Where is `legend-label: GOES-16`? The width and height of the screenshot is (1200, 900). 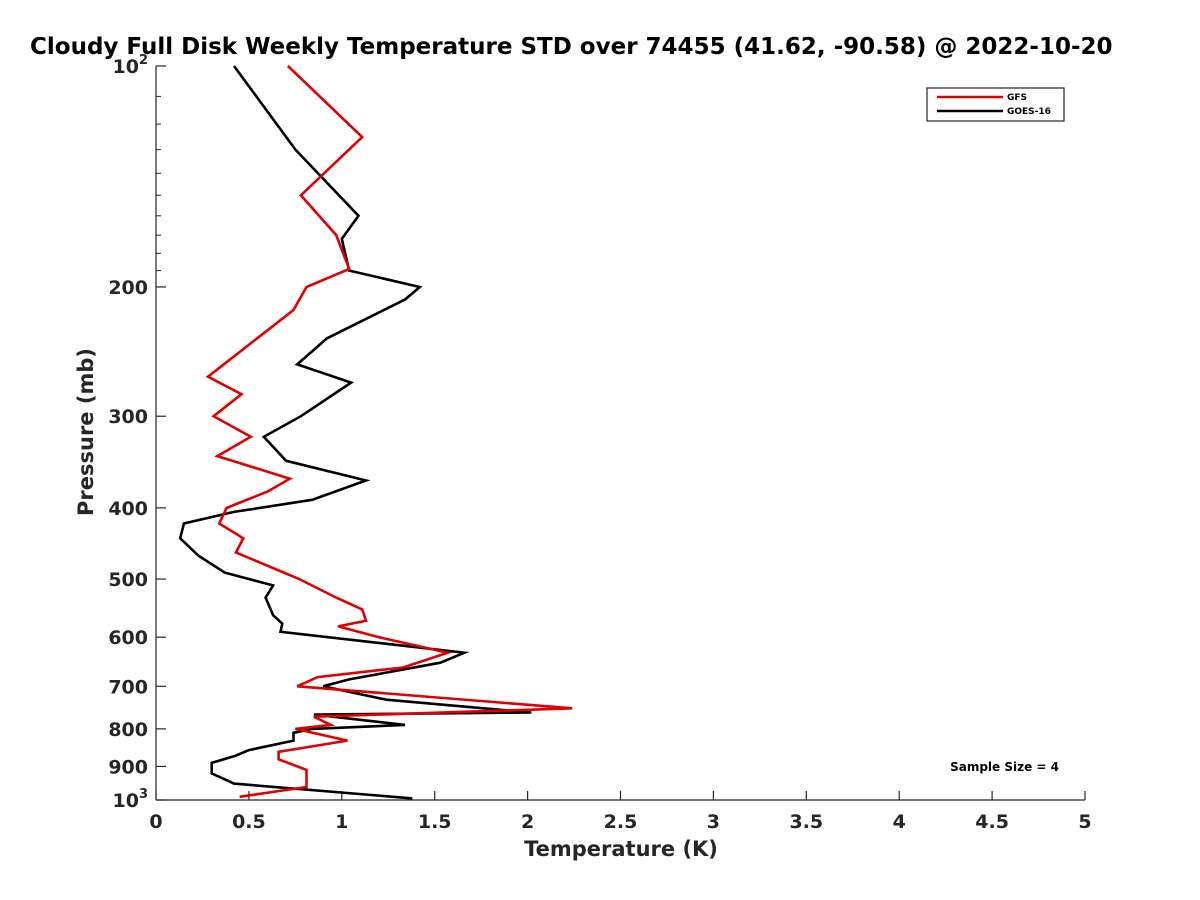 legend-label: GOES-16 is located at coordinates (1029, 112).